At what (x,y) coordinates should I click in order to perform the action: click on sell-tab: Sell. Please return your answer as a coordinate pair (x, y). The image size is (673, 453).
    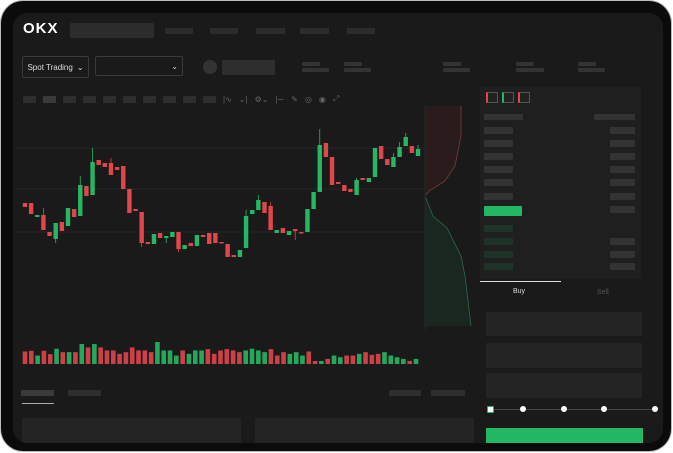
    Looking at the image, I should click on (603, 292).